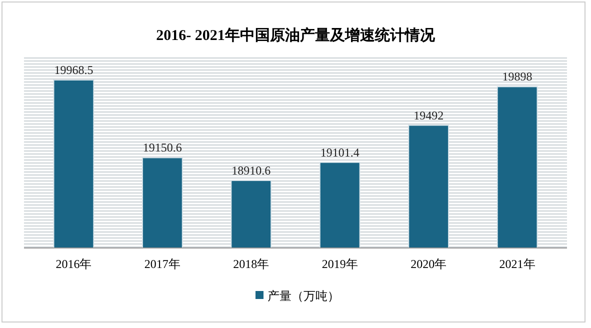 The image size is (591, 328). What do you see at coordinates (162, 147) in the screenshot?
I see `data-label: 19150.6` at bounding box center [162, 147].